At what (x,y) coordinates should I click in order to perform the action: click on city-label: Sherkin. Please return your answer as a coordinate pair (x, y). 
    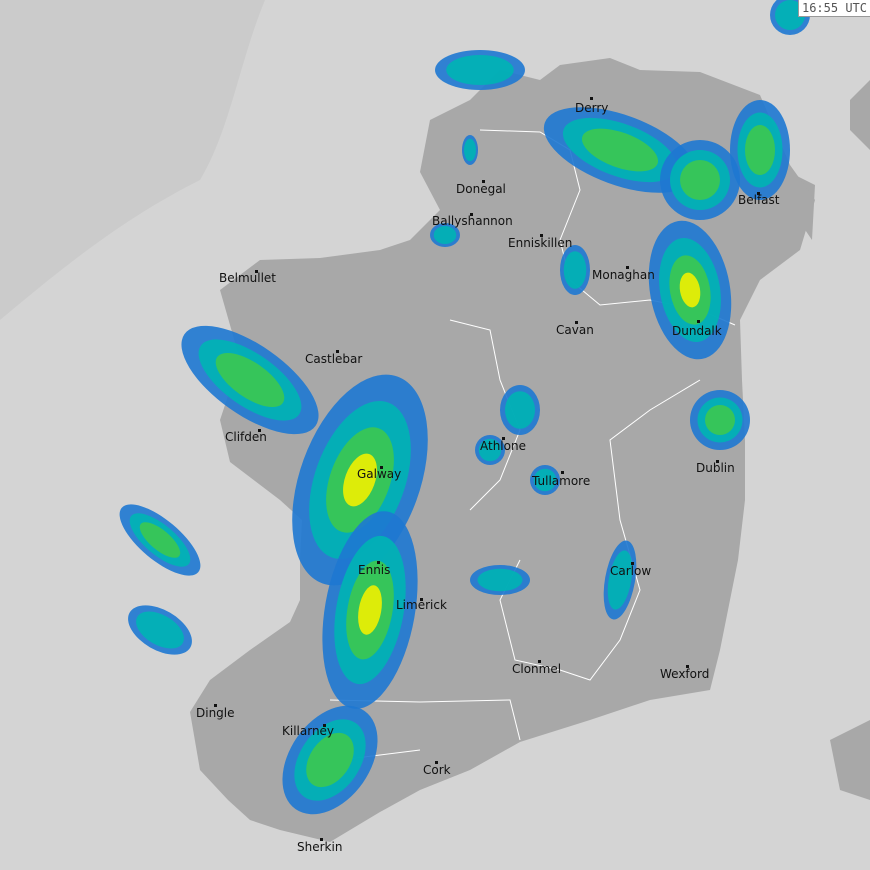
    Looking at the image, I should click on (320, 847).